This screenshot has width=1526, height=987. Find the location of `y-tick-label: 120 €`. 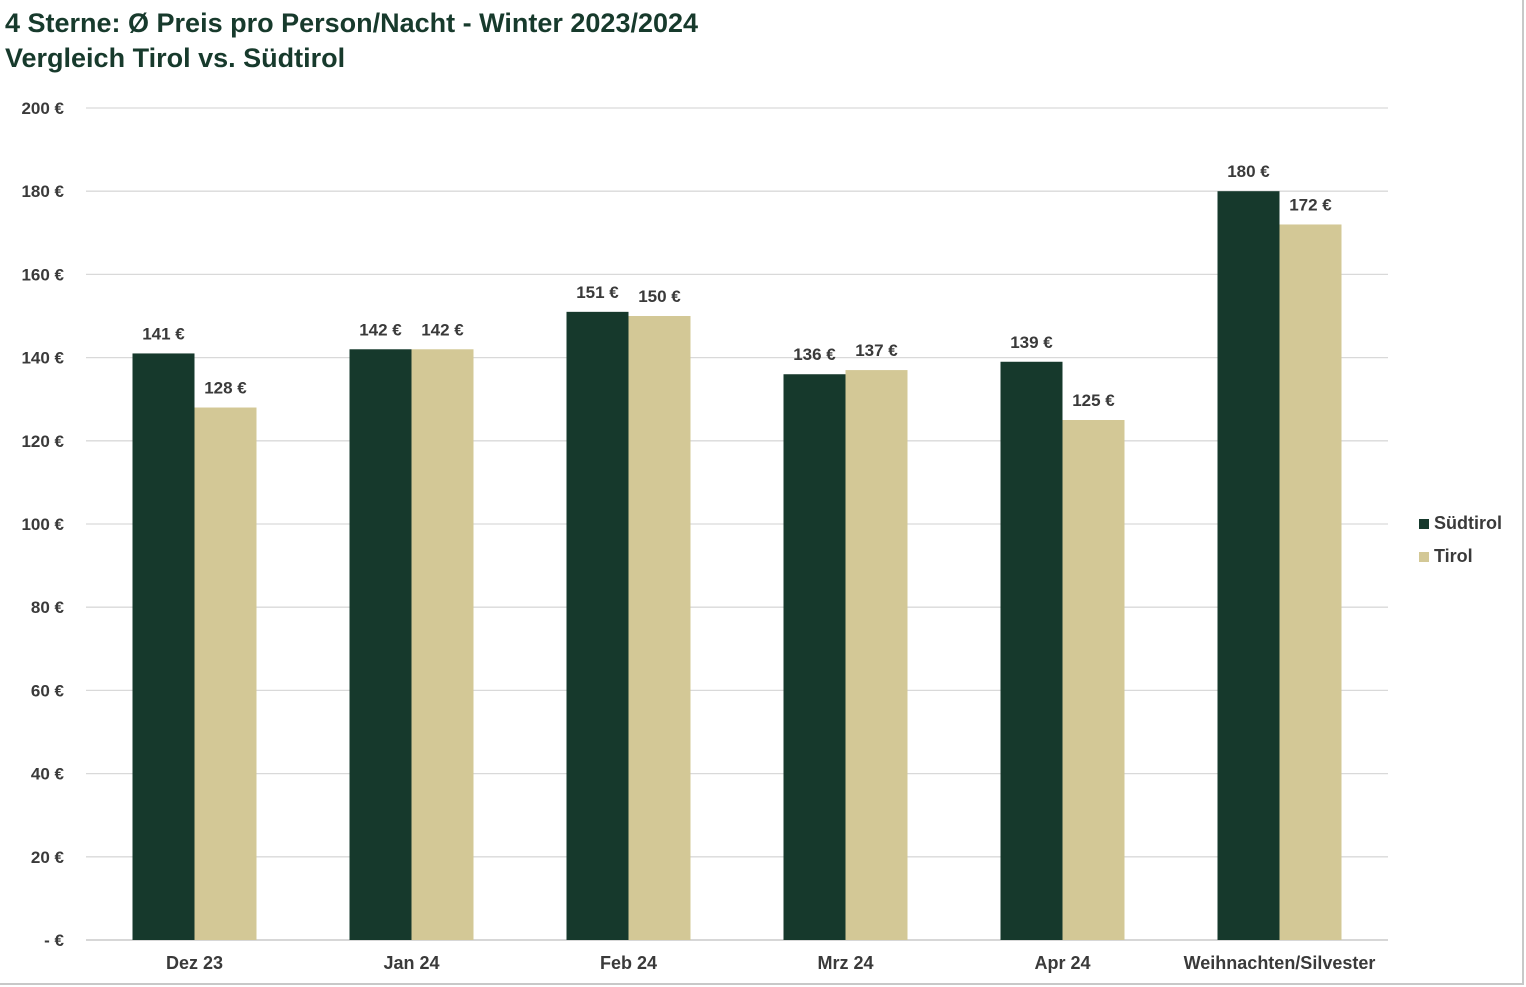

y-tick-label: 120 € is located at coordinates (42, 441).